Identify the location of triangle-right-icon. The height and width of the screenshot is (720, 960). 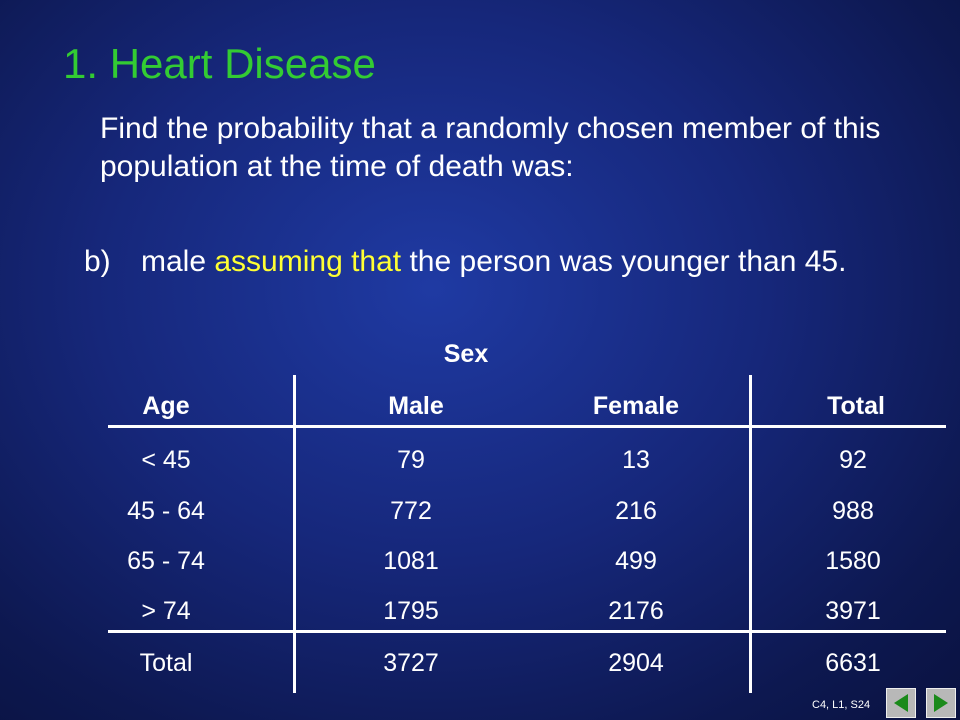
(941, 703).